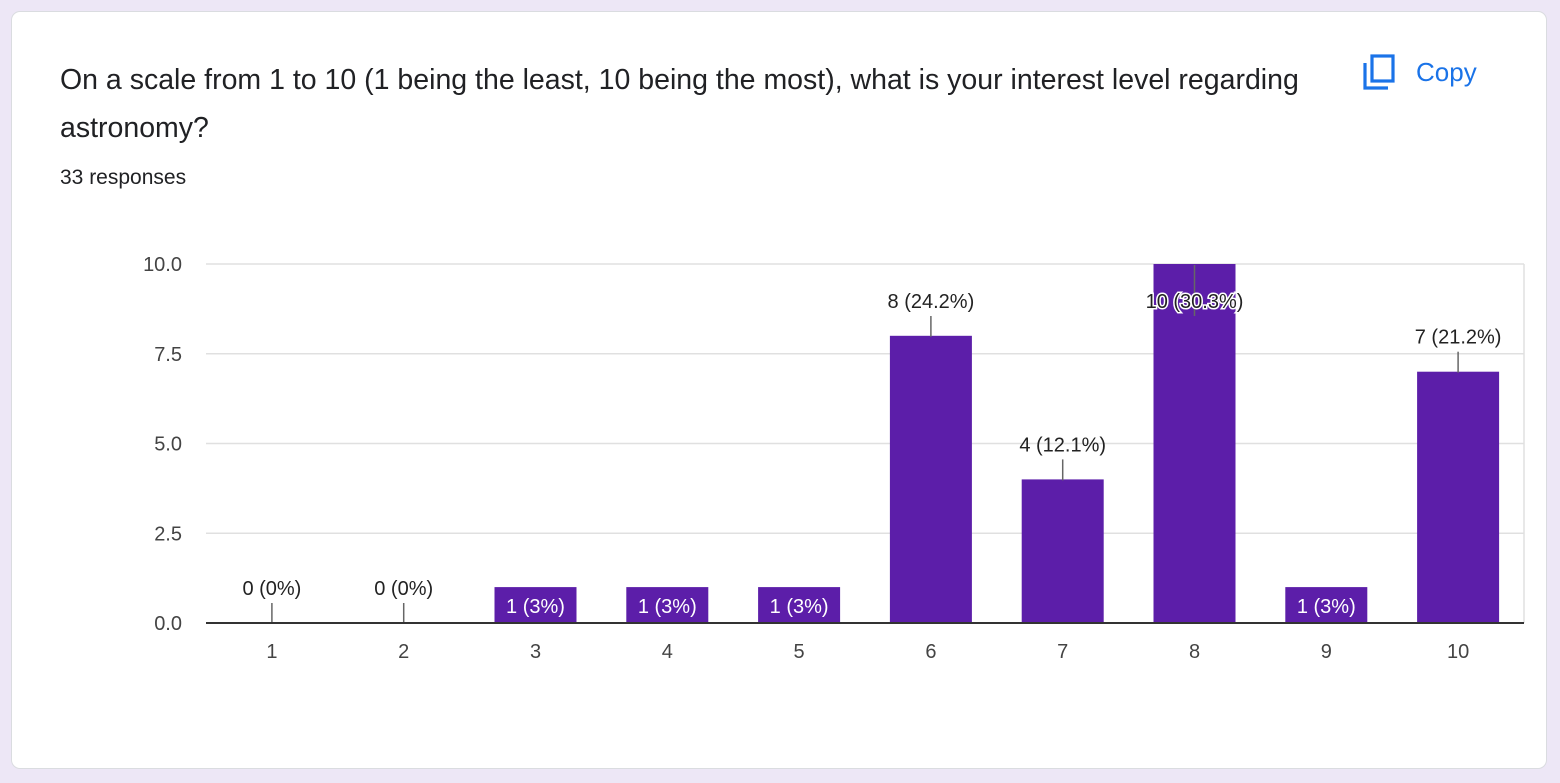  I want to click on y-tick-label: 5.0, so click(168, 445).